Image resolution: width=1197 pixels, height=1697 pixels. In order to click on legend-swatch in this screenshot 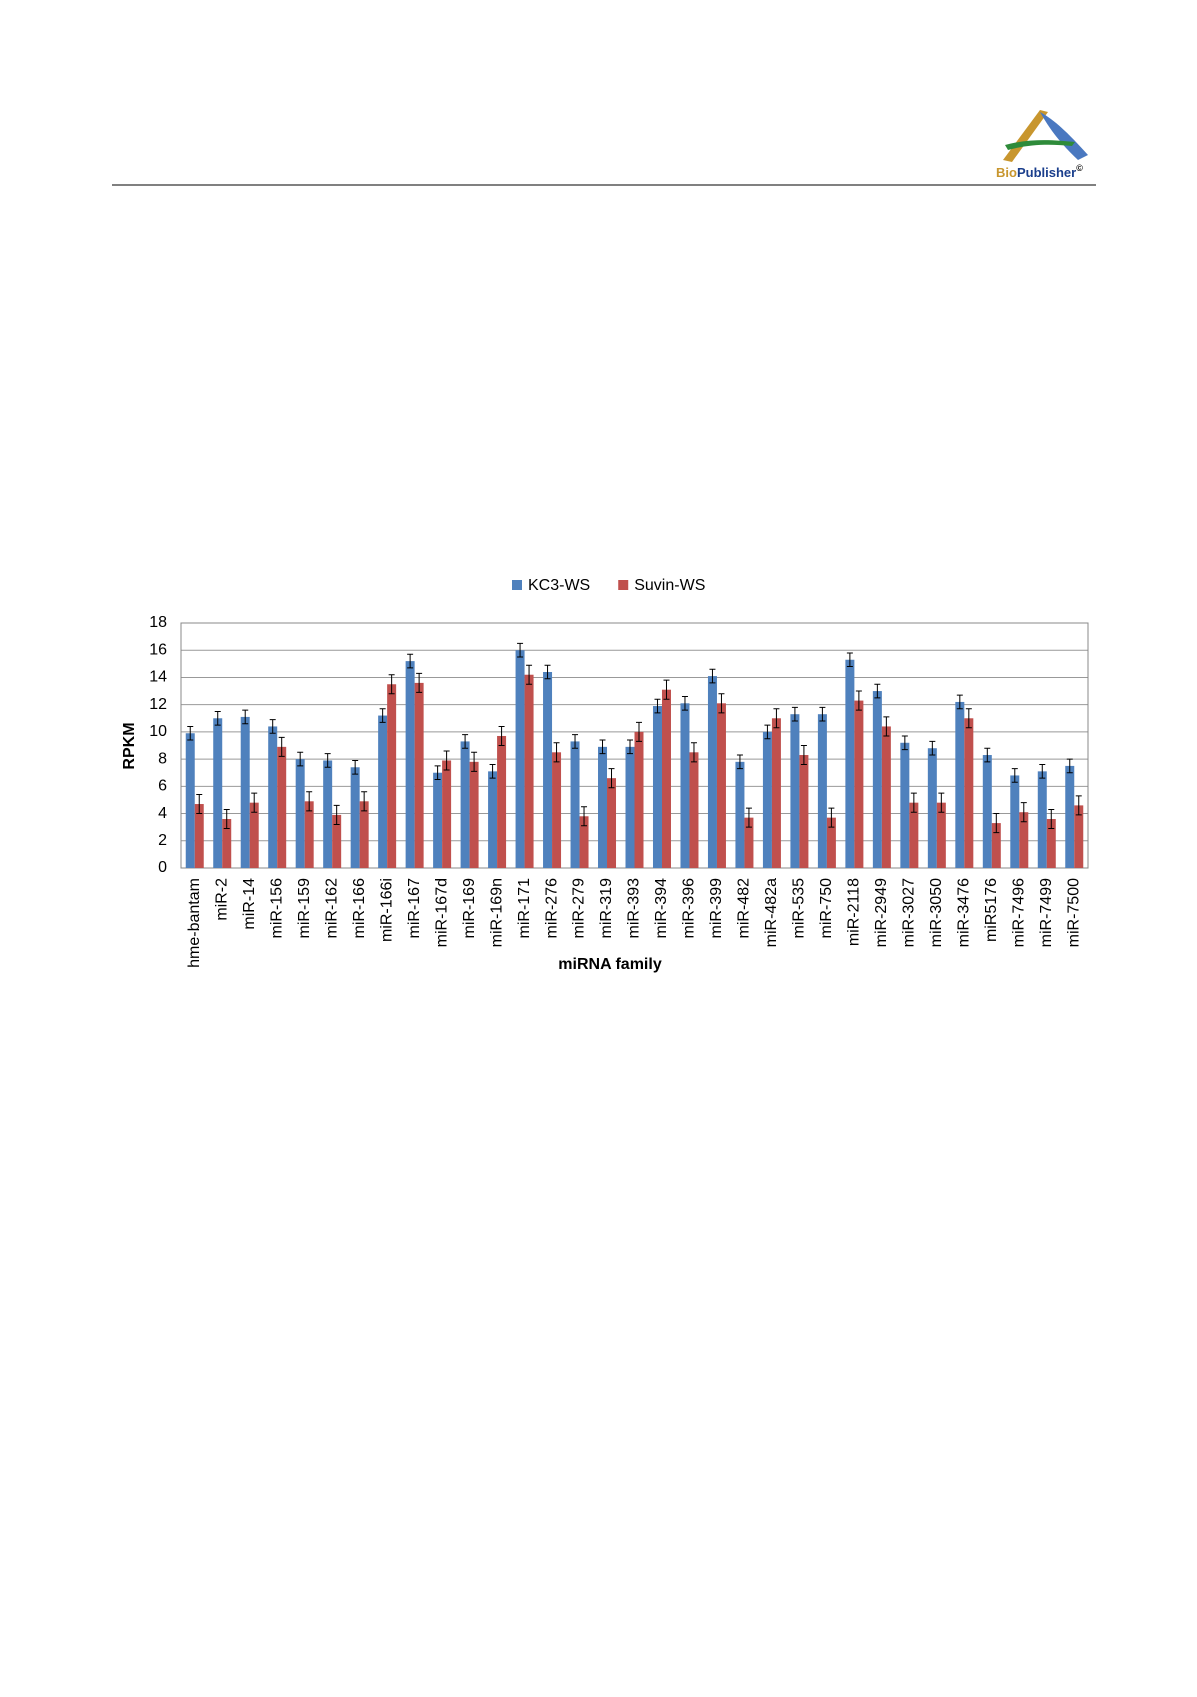, I will do `click(517, 585)`.